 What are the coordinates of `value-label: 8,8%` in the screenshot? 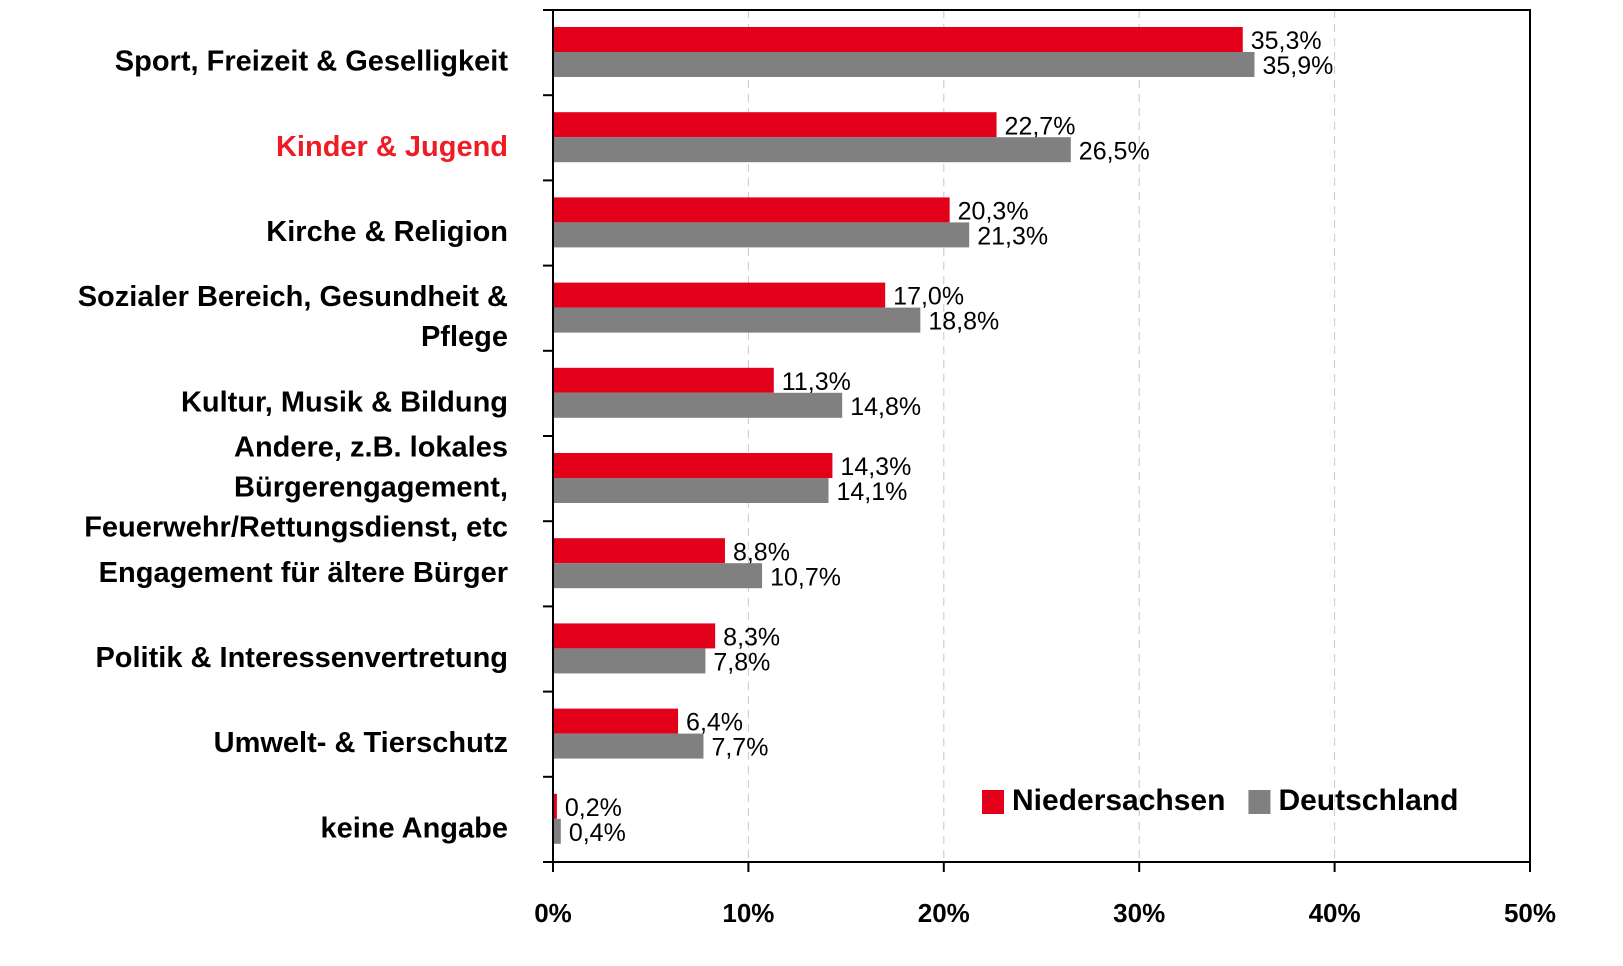 It's located at (761, 552).